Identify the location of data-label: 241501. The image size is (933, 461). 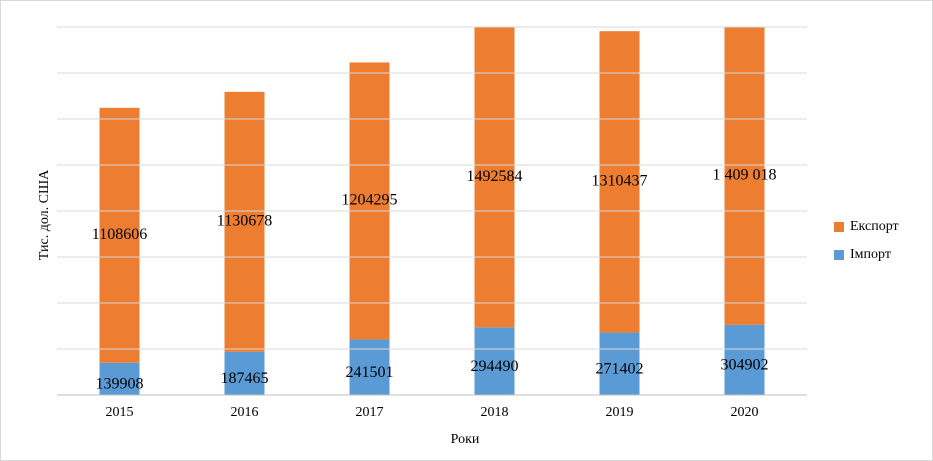
(370, 372).